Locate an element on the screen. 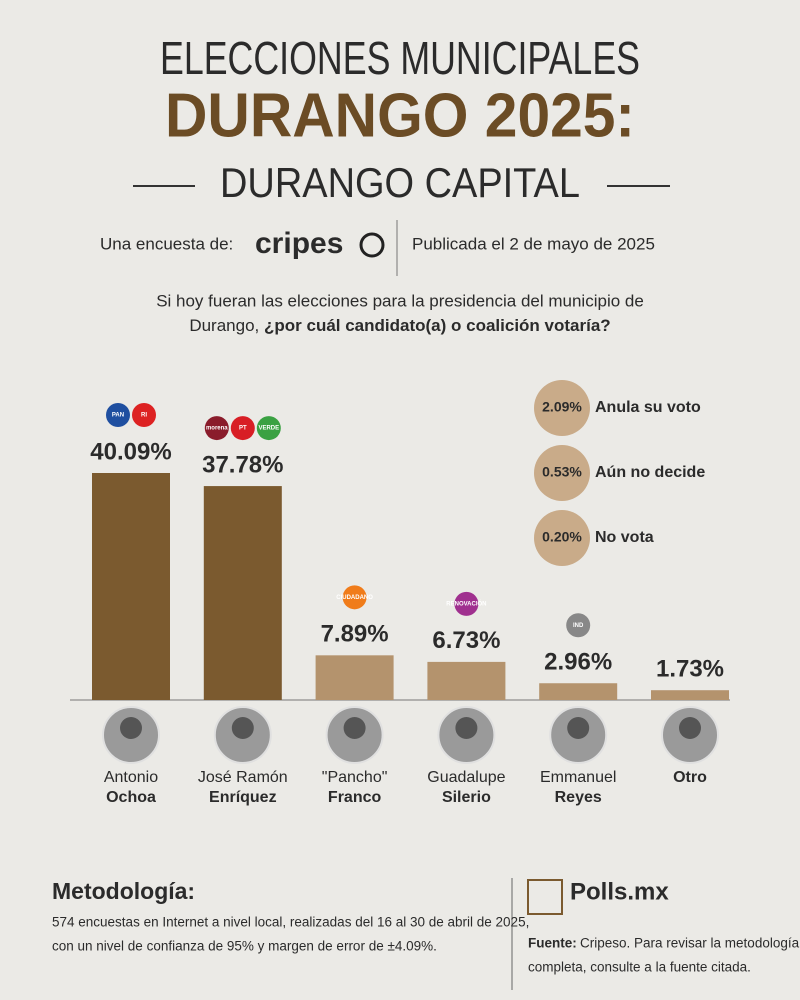 This screenshot has width=800, height=1000. value-label: 1.73% is located at coordinates (690, 669).